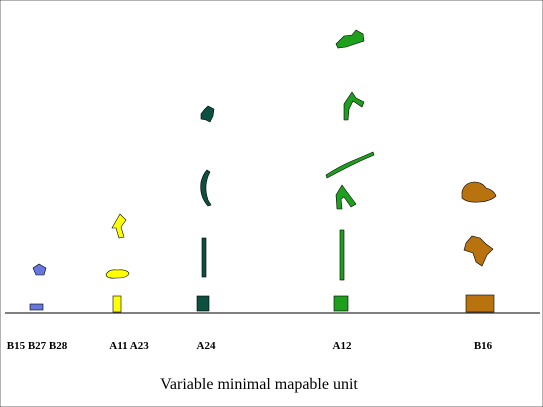 Image resolution: width=543 pixels, height=407 pixels. What do you see at coordinates (342, 255) in the screenshot?
I see `green-bar` at bounding box center [342, 255].